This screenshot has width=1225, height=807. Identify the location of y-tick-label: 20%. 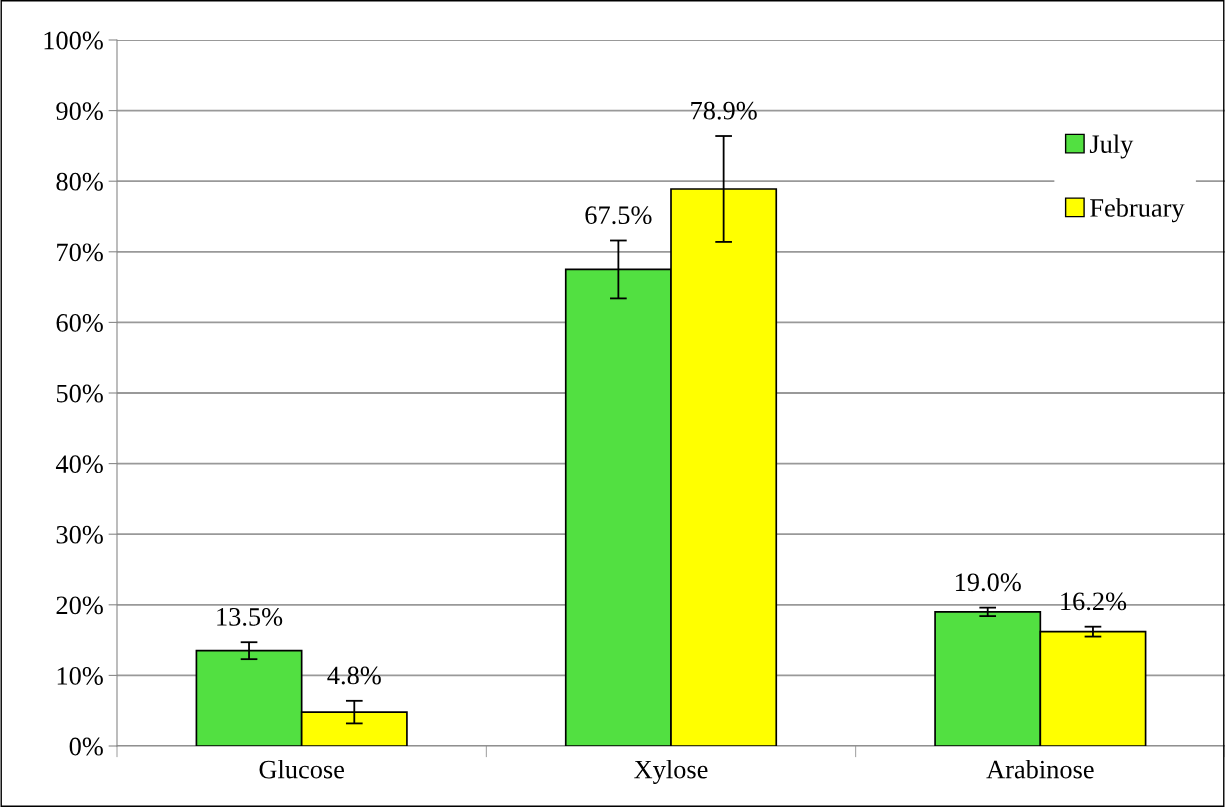
(79, 605).